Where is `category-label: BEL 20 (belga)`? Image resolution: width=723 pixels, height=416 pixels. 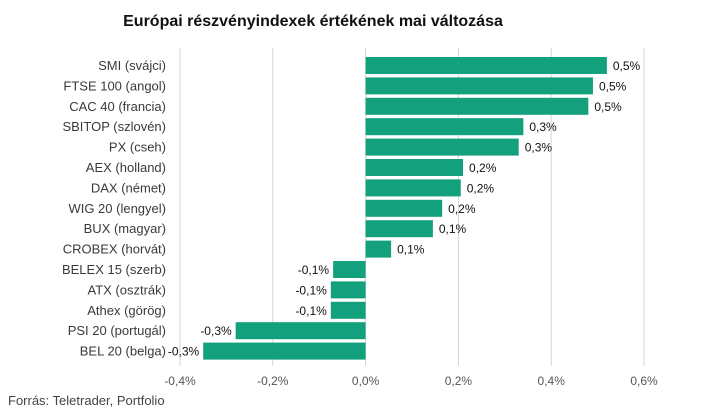 category-label: BEL 20 (belga) is located at coordinates (123, 351).